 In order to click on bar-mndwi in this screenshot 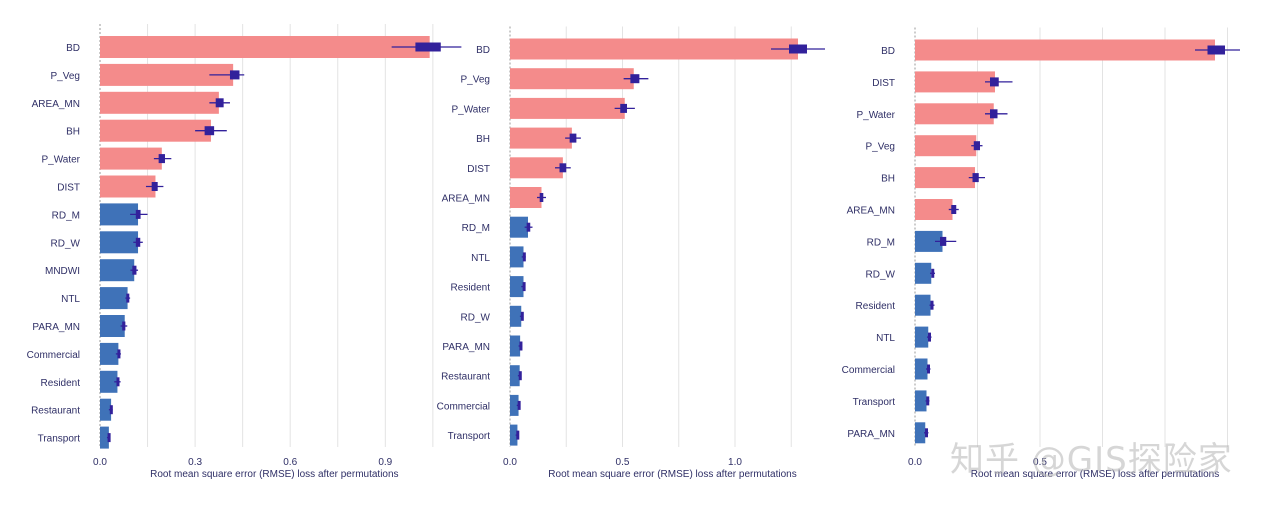, I will do `click(117, 270)`.